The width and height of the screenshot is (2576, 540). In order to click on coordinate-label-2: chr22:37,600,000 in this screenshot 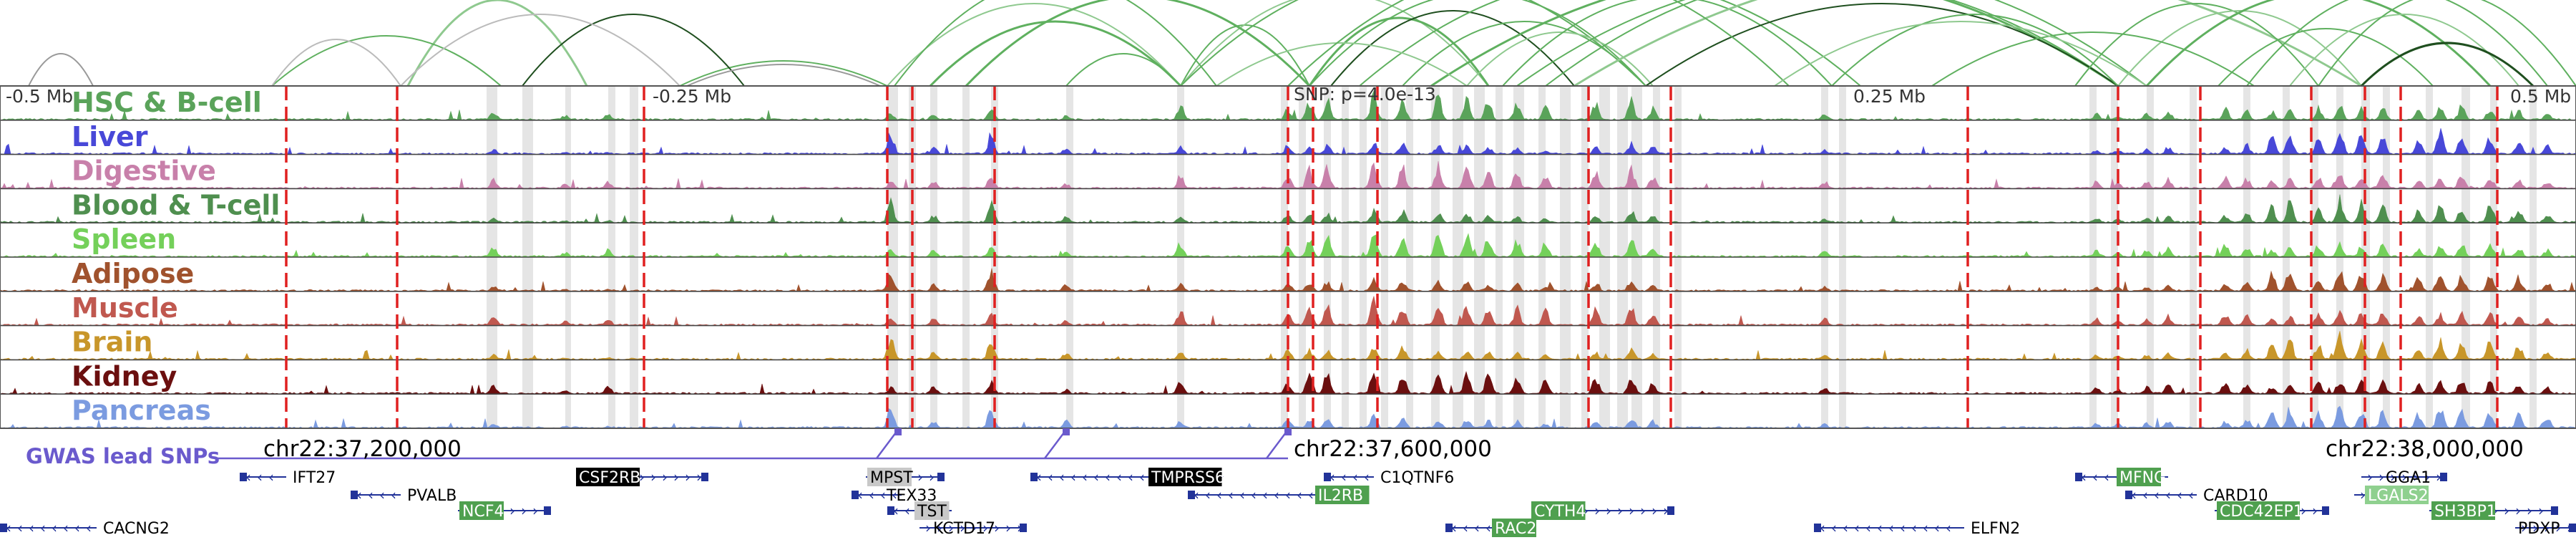, I will do `click(1393, 449)`.